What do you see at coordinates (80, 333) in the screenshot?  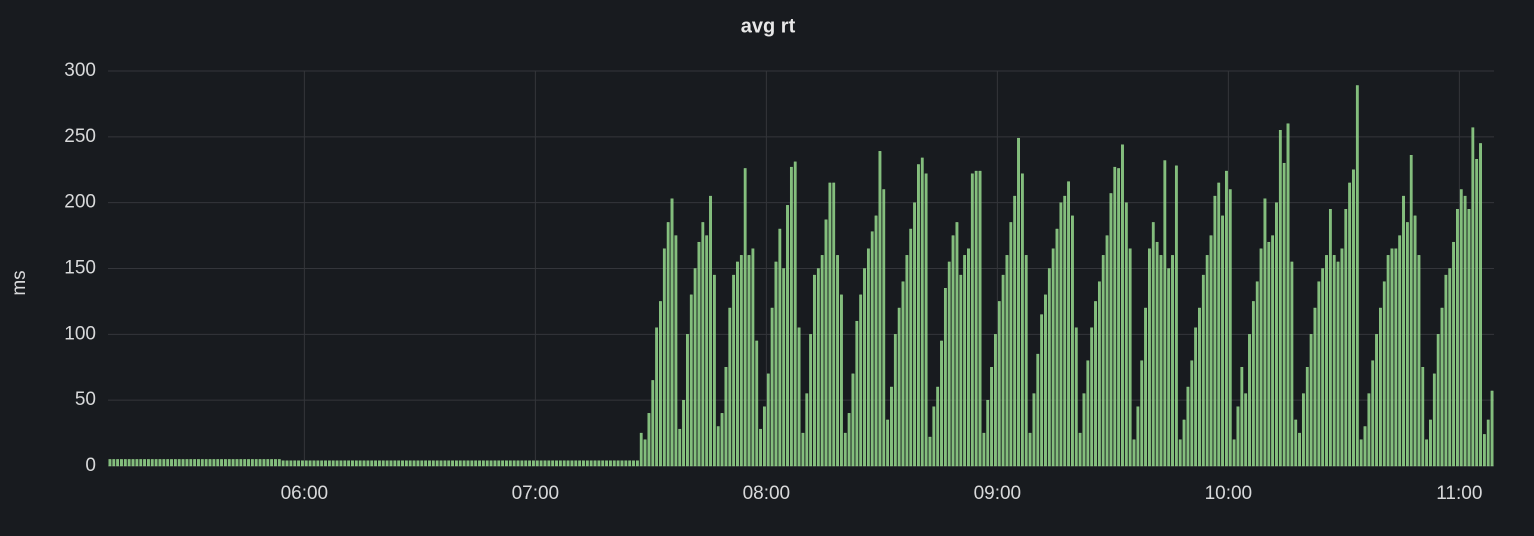 I see `y-tick-label: 100` at bounding box center [80, 333].